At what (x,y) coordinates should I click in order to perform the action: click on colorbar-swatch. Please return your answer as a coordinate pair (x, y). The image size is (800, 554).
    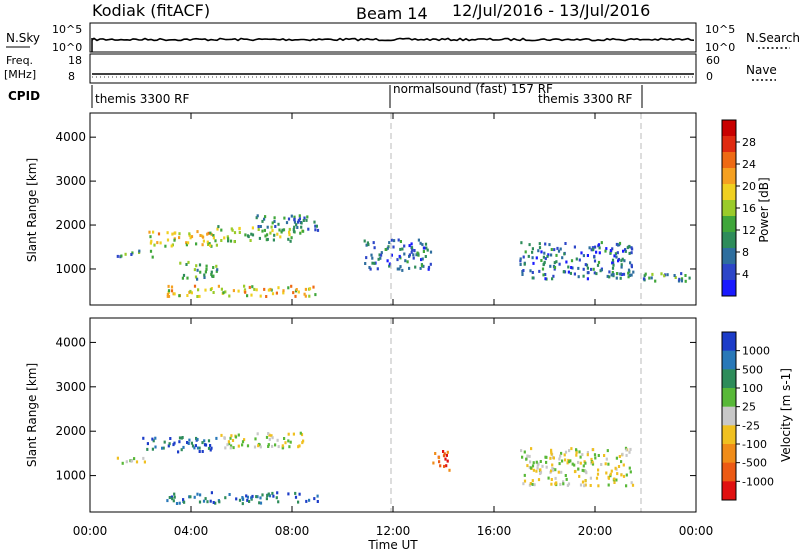
    Looking at the image, I should click on (729, 454).